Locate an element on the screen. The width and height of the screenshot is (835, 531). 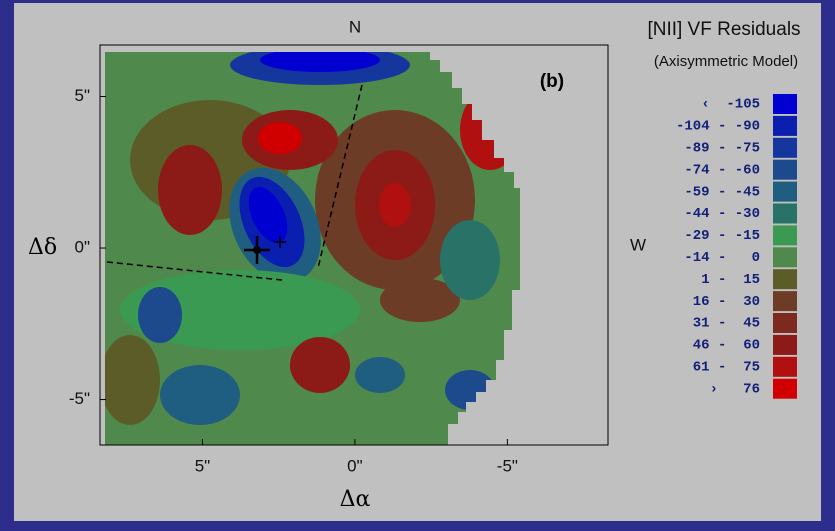
legend-label: -104 - -90 is located at coordinates (718, 127).